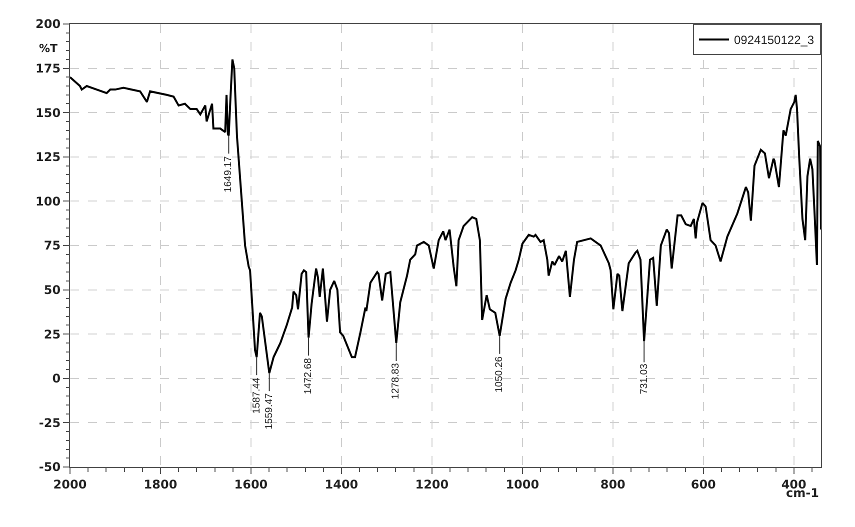 The height and width of the screenshot is (527, 855). What do you see at coordinates (251, 484) in the screenshot?
I see `x-tick-label: 1600` at bounding box center [251, 484].